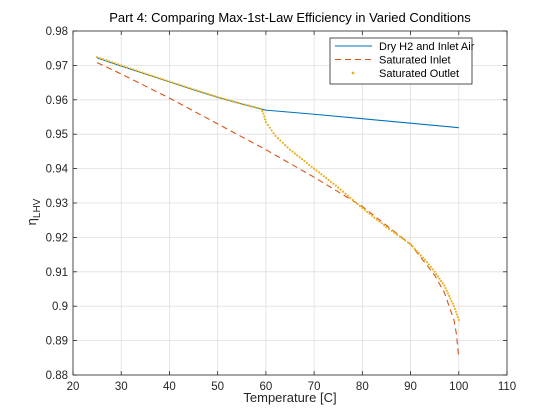 This screenshot has width=560, height=420. Describe the element at coordinates (57, 101) in the screenshot. I see `y-tick-label: 0.96` at that location.